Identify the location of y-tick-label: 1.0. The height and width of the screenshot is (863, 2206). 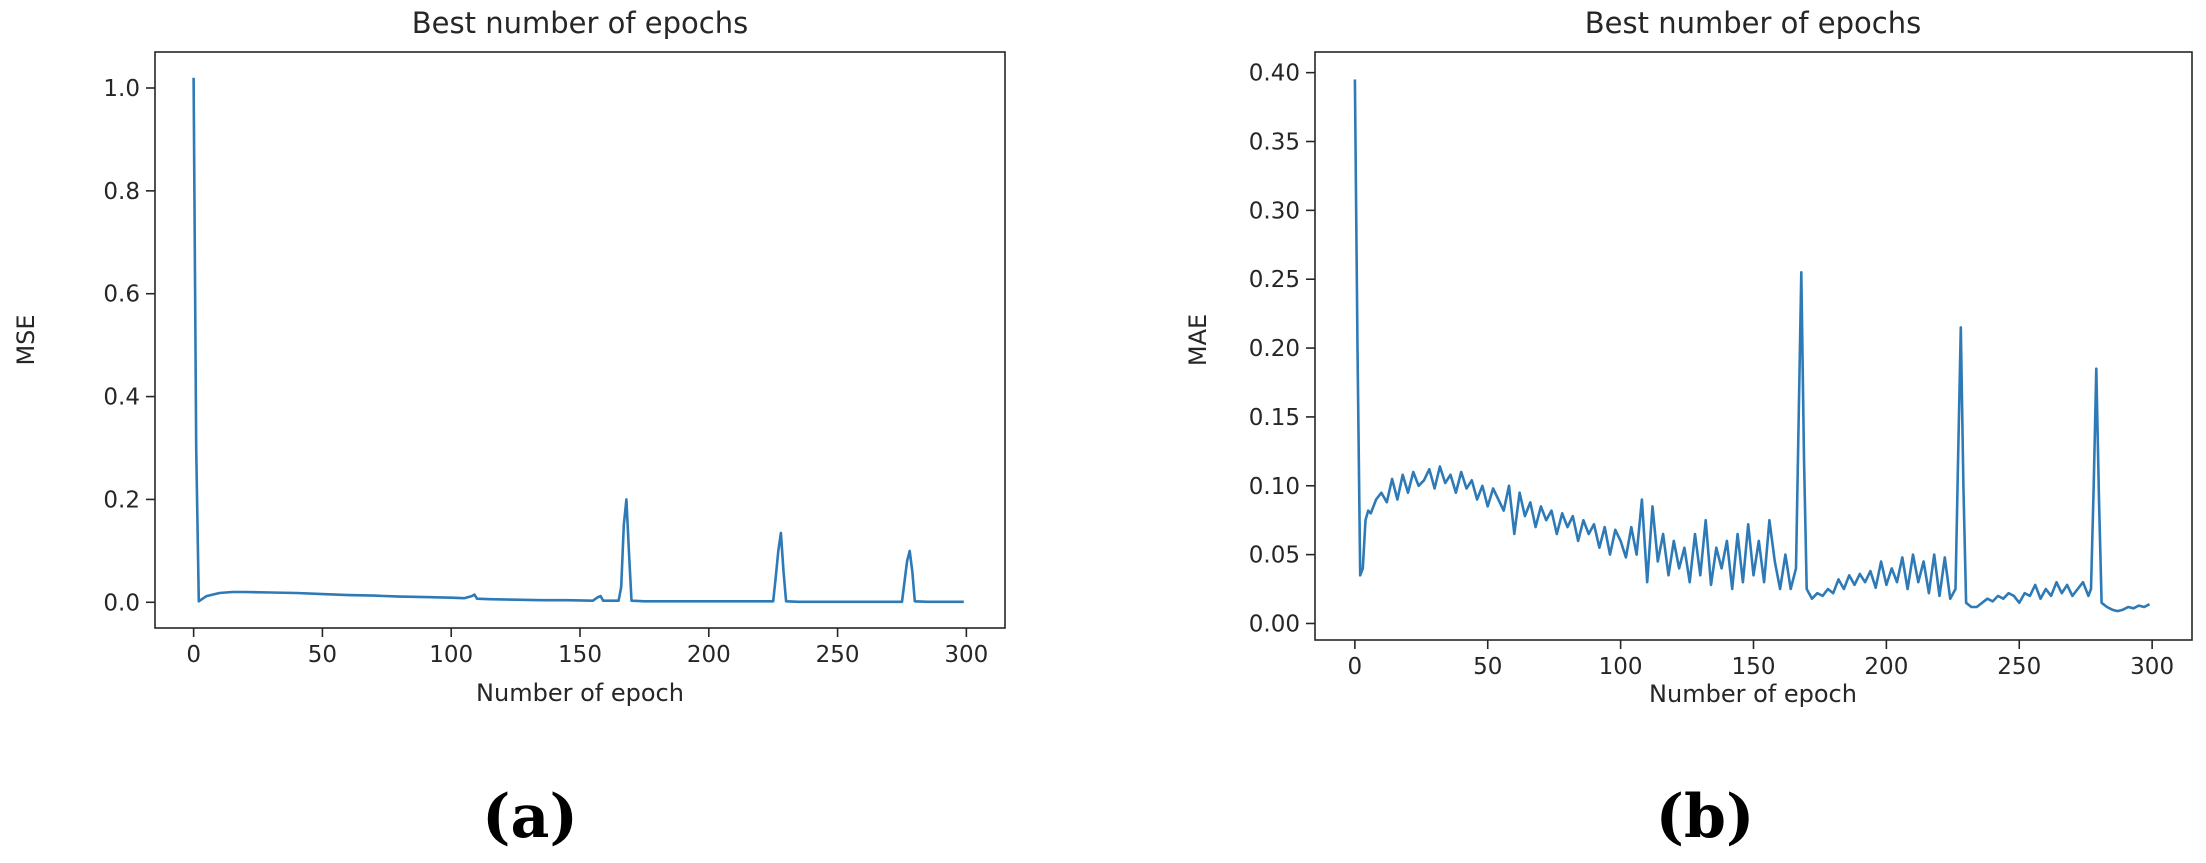
(121, 89).